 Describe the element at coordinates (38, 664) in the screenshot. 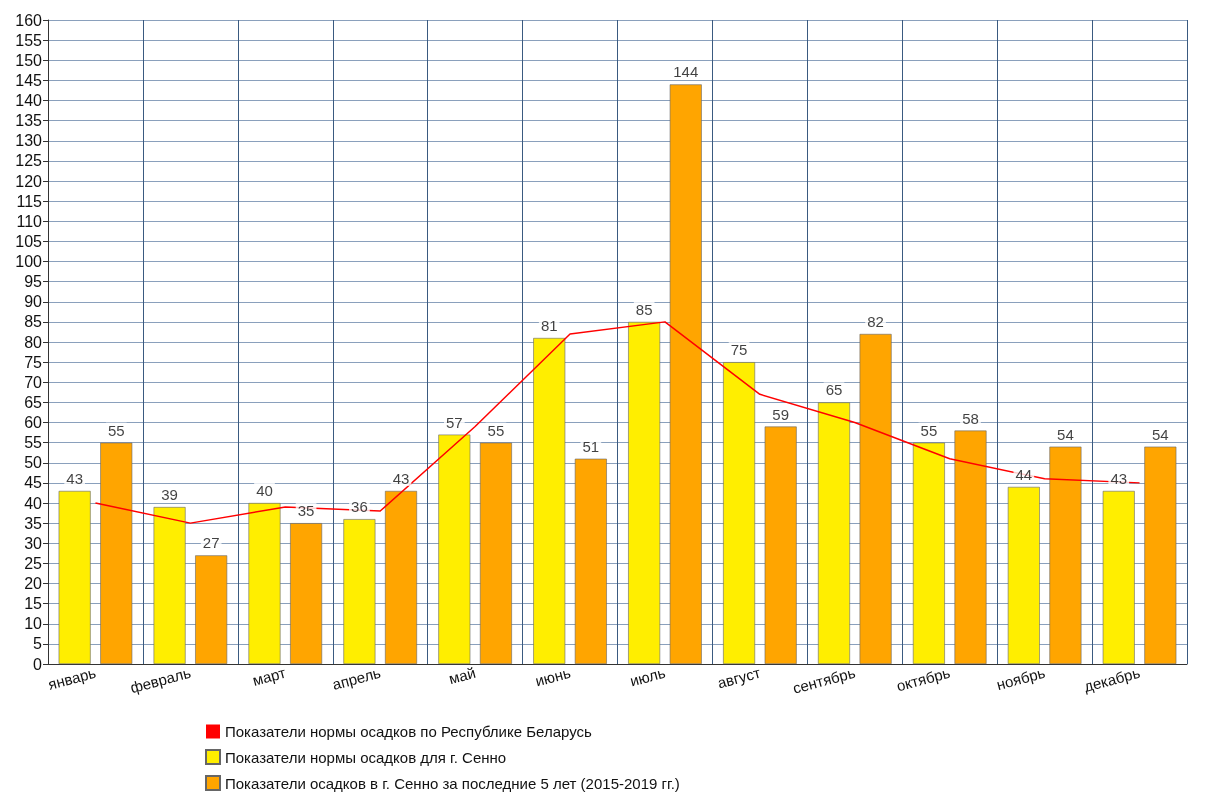

I see `y-tick-label: 0` at that location.